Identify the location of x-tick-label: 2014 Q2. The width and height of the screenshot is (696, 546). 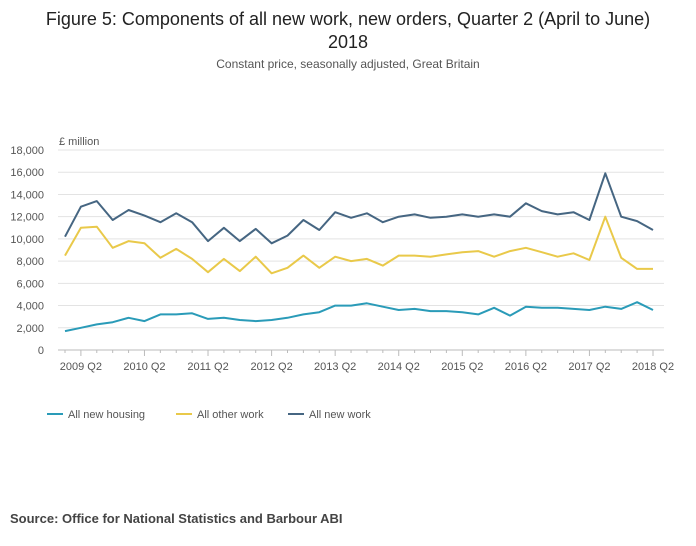
(399, 367).